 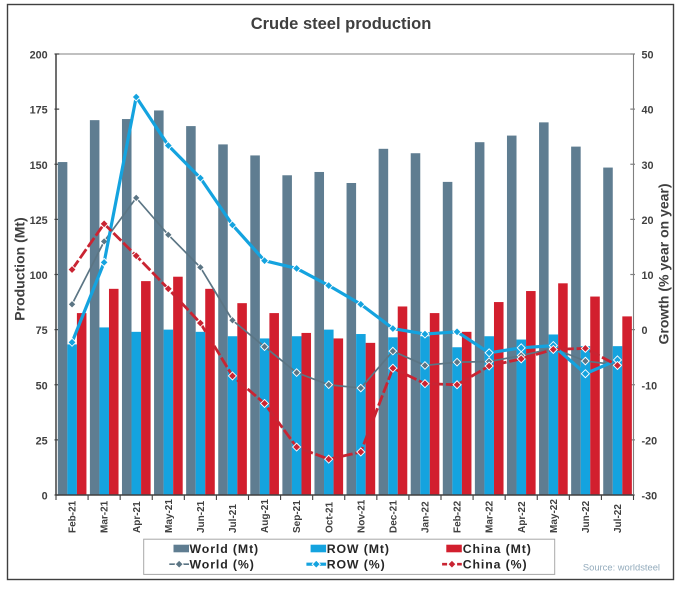 I want to click on svg-text: 100, so click(x=39, y=276).